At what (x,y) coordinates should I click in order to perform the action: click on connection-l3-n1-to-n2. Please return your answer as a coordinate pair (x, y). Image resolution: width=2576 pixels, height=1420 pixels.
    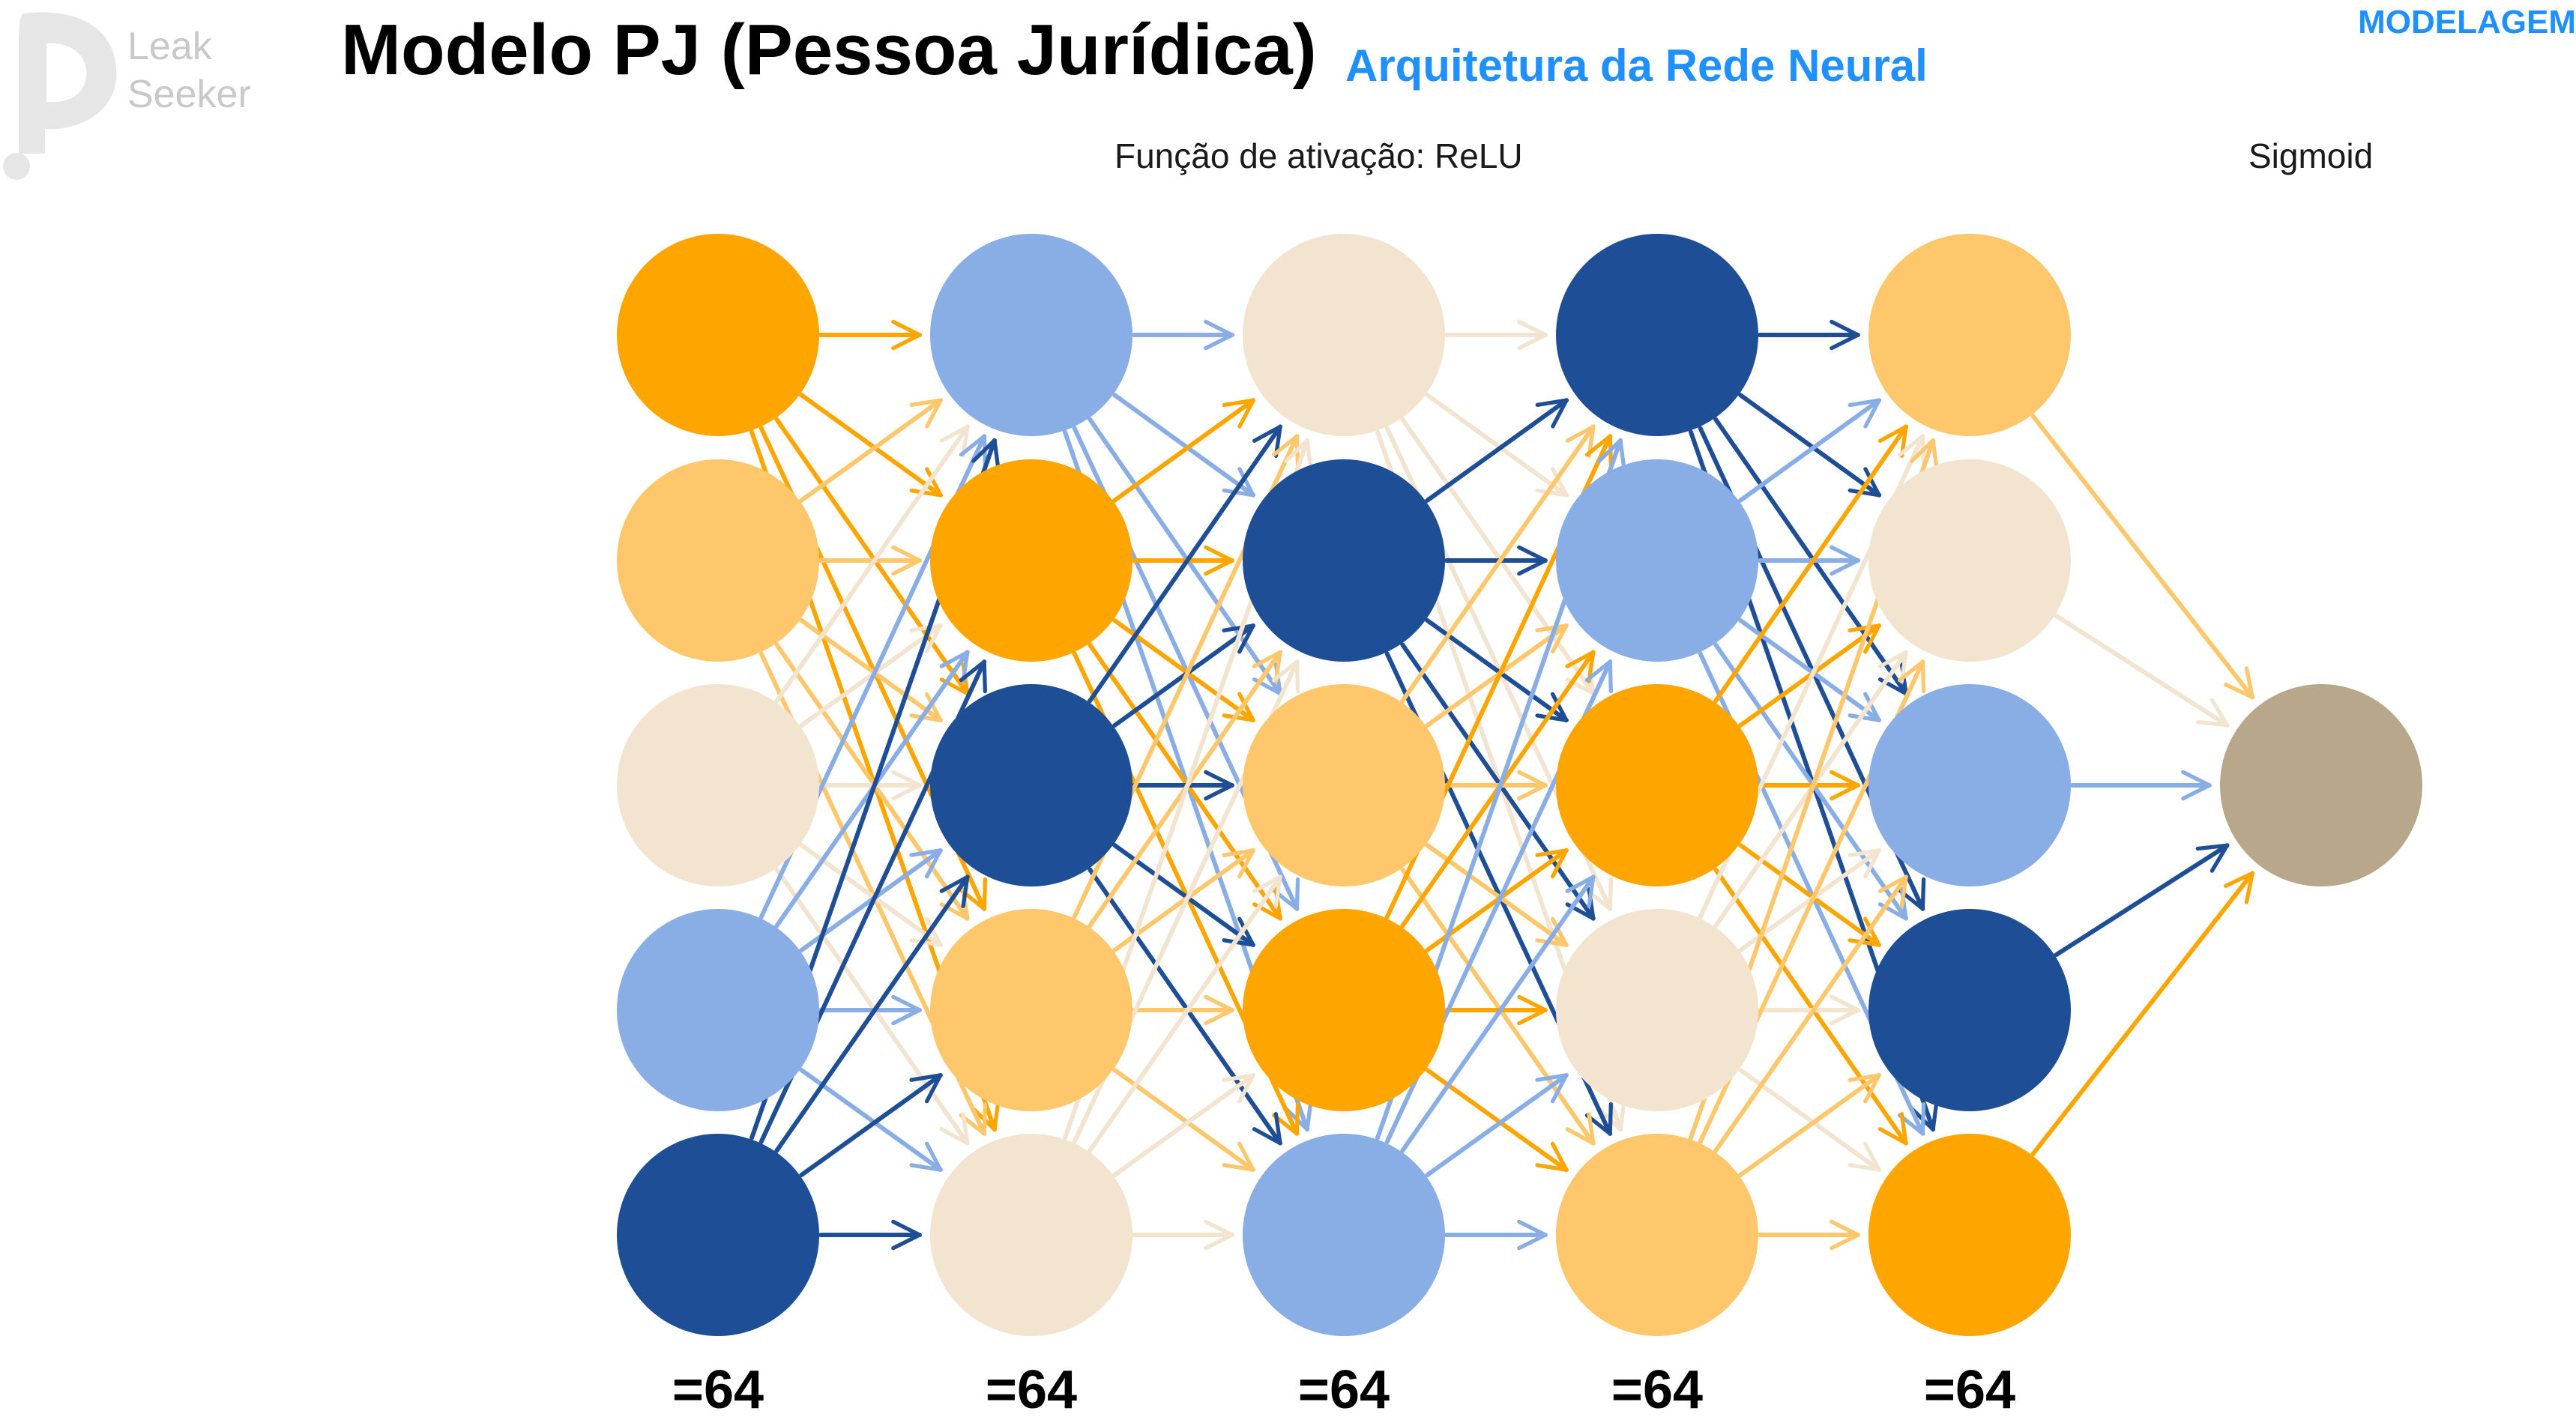
    Looking at the image, I should click on (1497, 445).